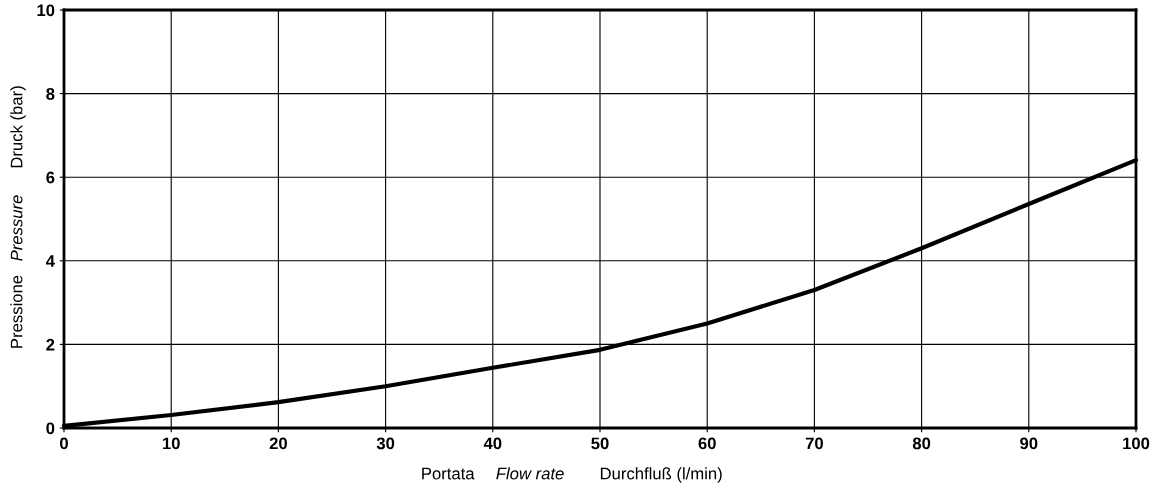 This screenshot has height=488, width=1153. What do you see at coordinates (278, 443) in the screenshot?
I see `x-tick-label: 20` at bounding box center [278, 443].